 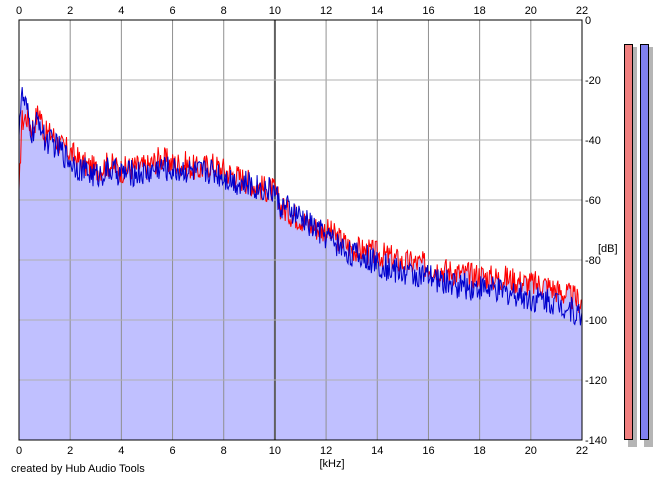 I want to click on x-tick-label-top: 6, so click(x=172, y=11).